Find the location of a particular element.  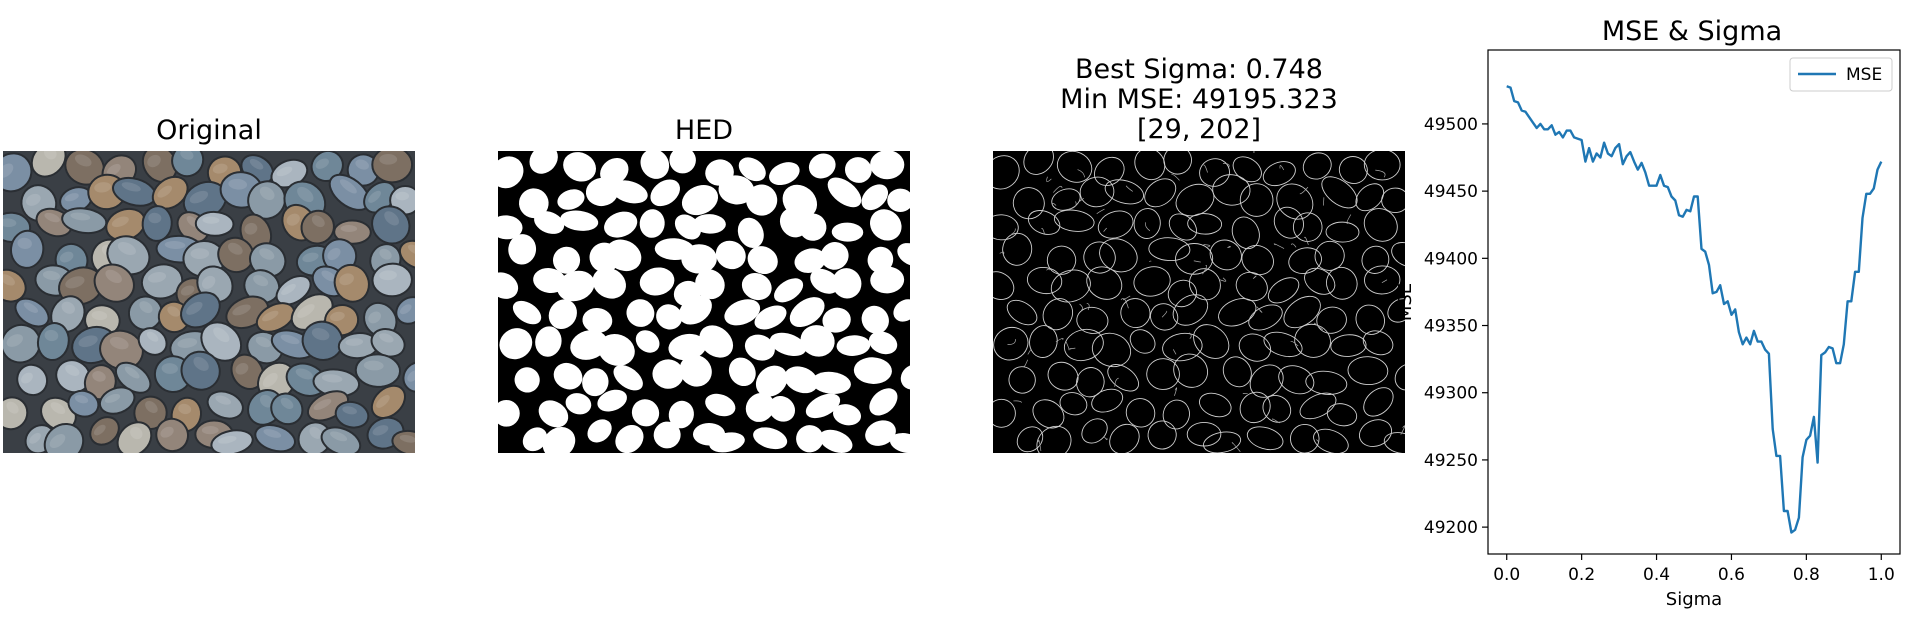

x-tick-label: 0.8 is located at coordinates (1806, 575).